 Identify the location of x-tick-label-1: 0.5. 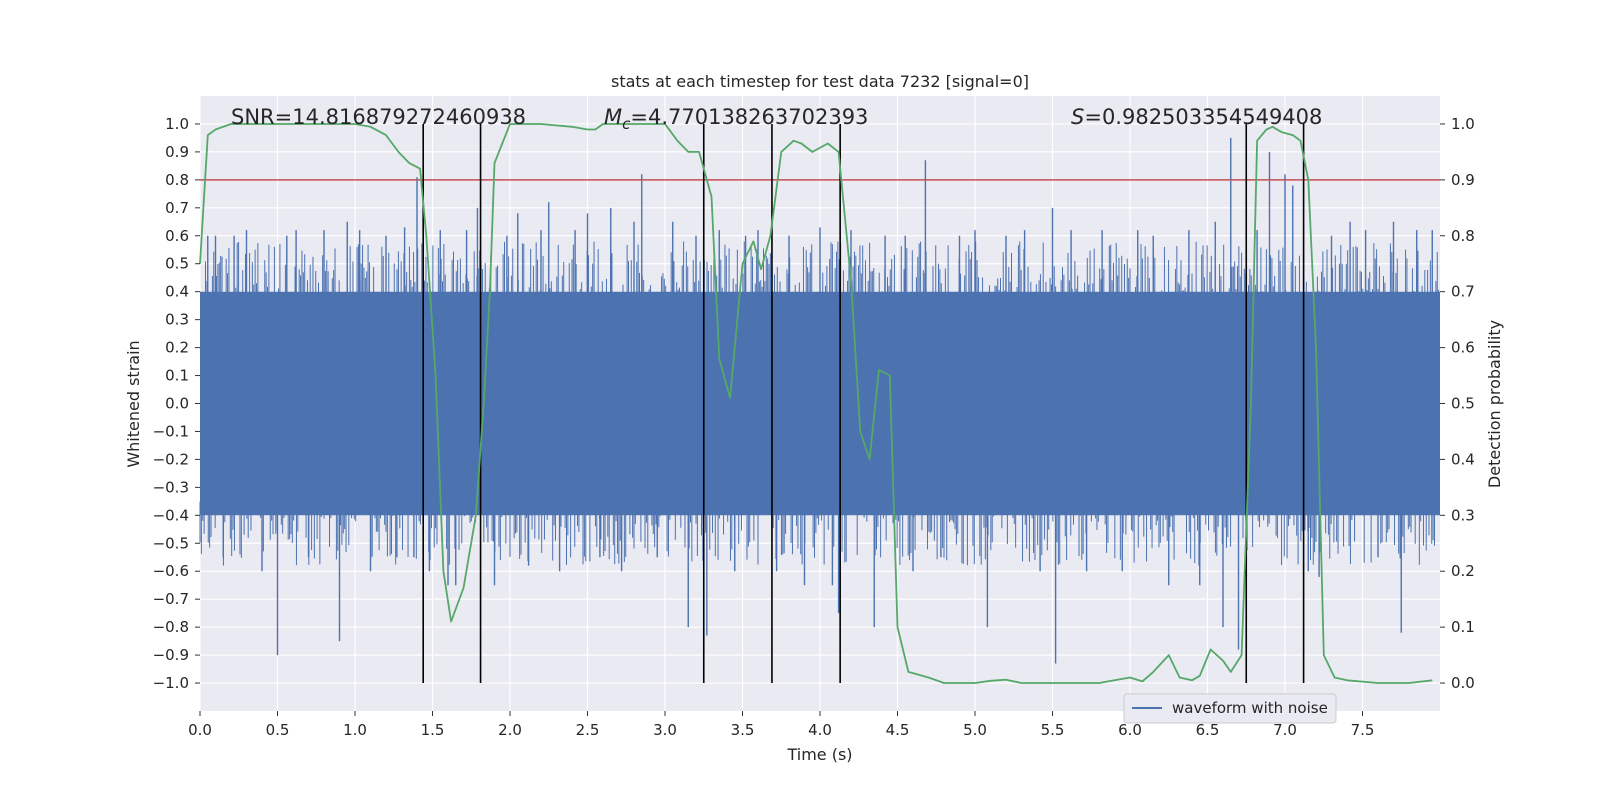
(278, 730).